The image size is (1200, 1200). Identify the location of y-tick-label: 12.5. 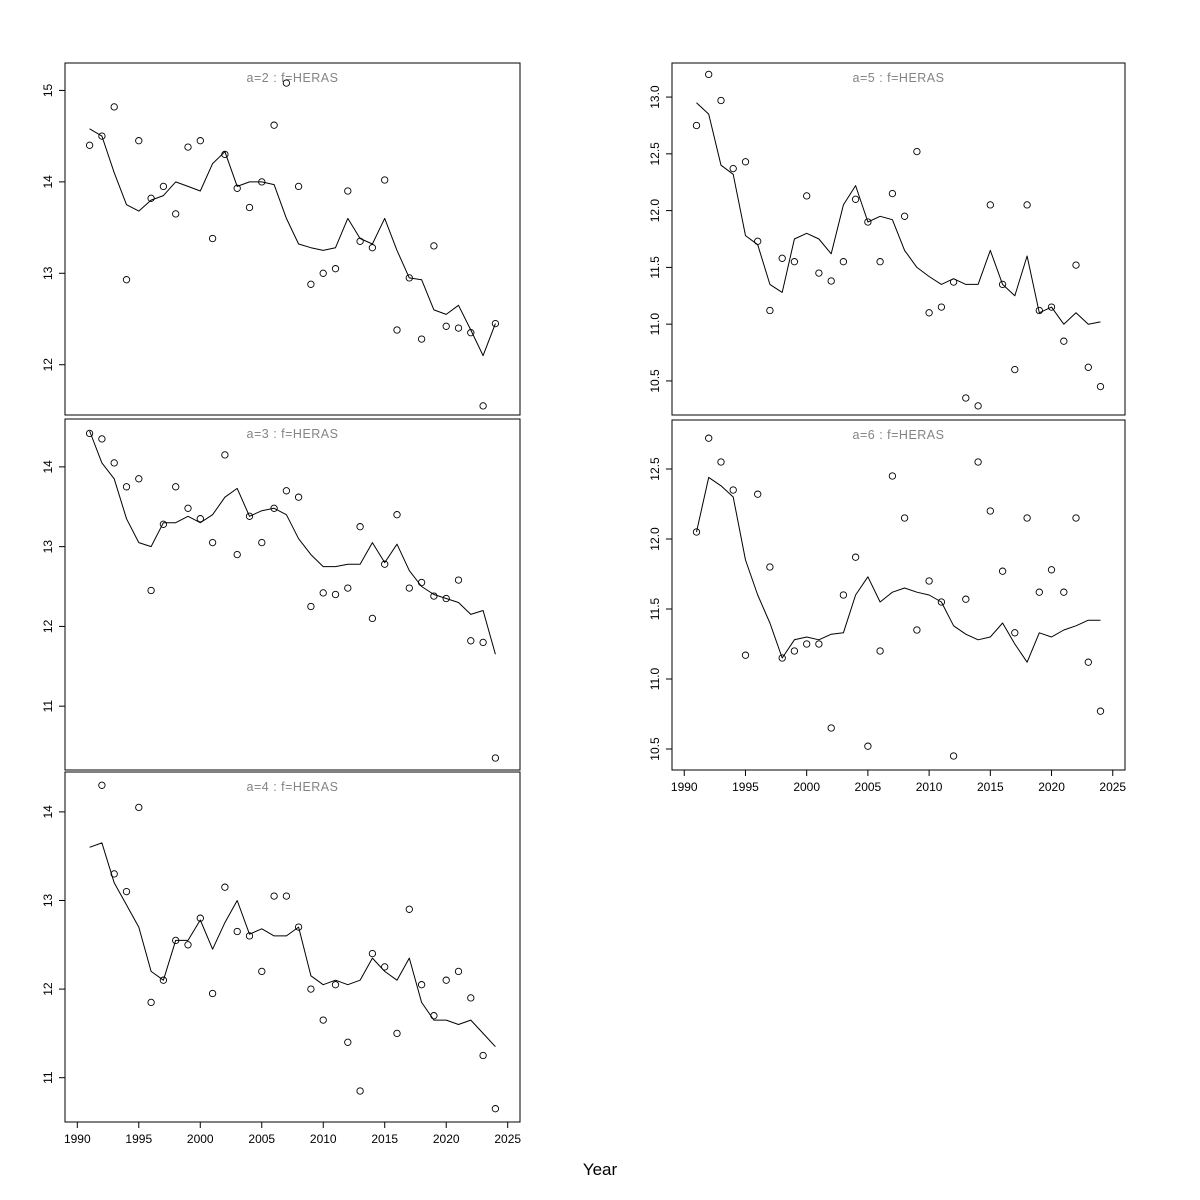
(655, 154).